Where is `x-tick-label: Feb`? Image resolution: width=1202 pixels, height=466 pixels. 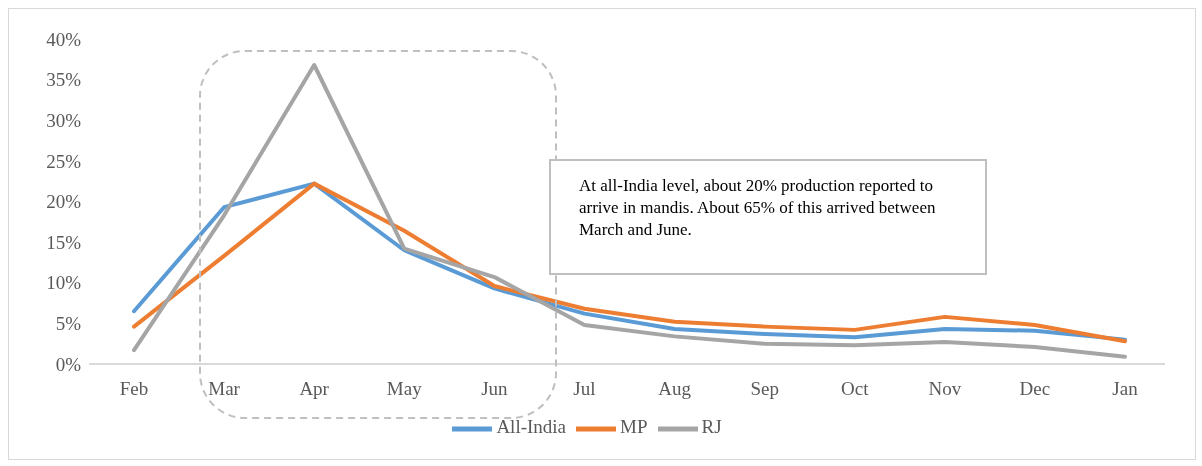
x-tick-label: Feb is located at coordinates (134, 389).